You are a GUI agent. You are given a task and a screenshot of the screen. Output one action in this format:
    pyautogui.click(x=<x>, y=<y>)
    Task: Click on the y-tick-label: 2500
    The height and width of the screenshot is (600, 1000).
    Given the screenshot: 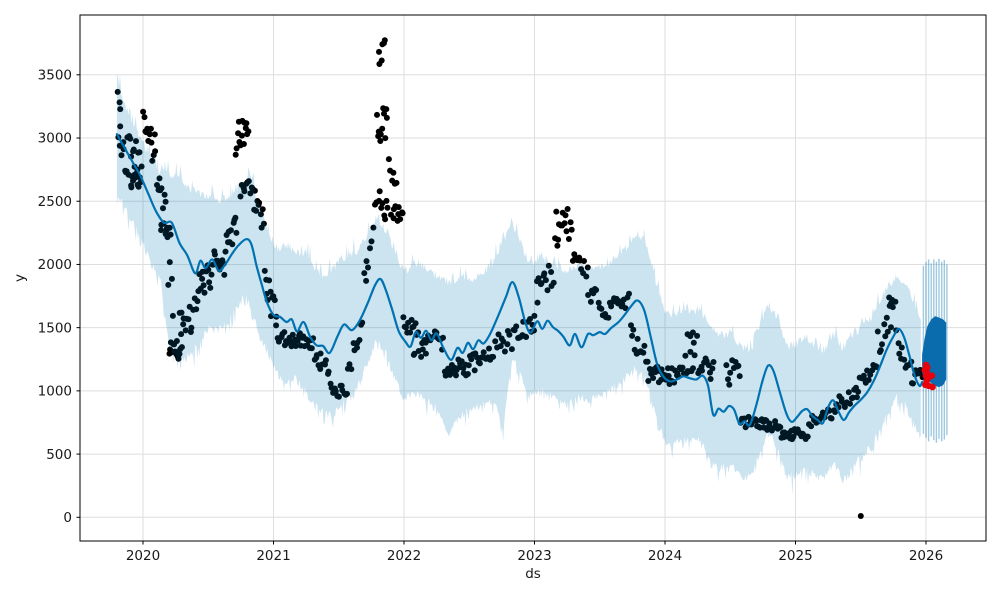 What is the action you would take?
    pyautogui.click(x=55, y=202)
    